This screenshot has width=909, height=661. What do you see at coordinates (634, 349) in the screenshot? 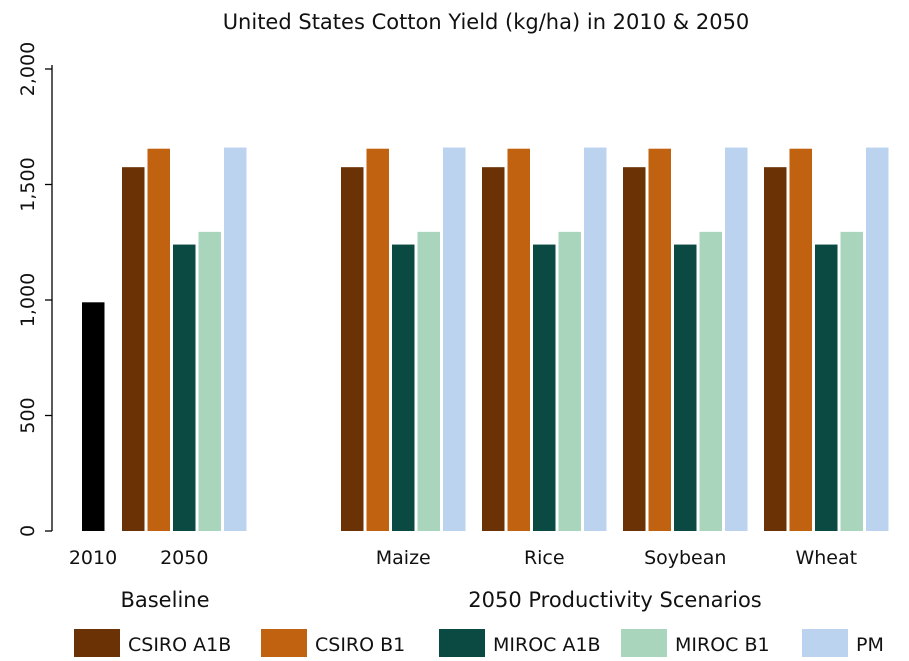
I see `bar-soybean-csiro-a1b` at bounding box center [634, 349].